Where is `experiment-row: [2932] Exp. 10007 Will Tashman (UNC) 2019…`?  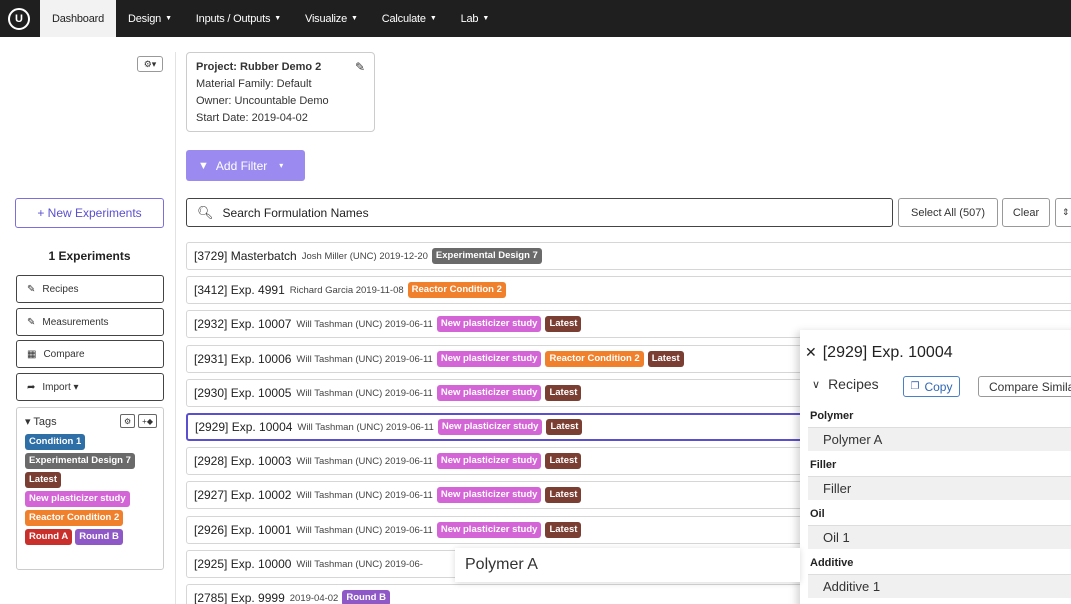 experiment-row: [2932] Exp. 10007 Will Tashman (UNC) 2019… is located at coordinates (628, 324).